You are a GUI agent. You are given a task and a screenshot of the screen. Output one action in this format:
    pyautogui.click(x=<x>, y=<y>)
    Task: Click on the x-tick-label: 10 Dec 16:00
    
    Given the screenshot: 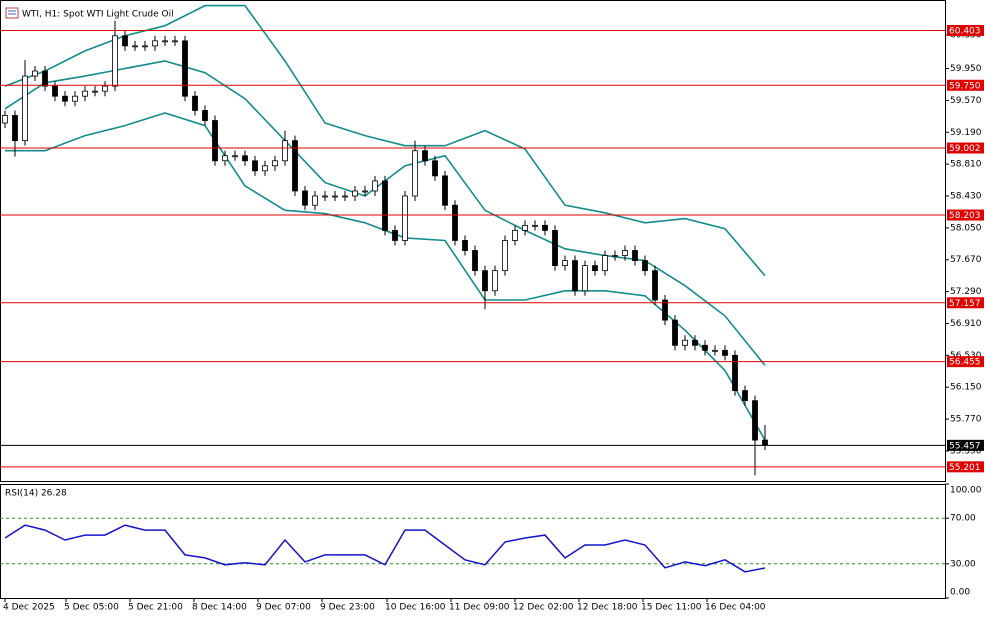 What is the action you would take?
    pyautogui.click(x=415, y=608)
    